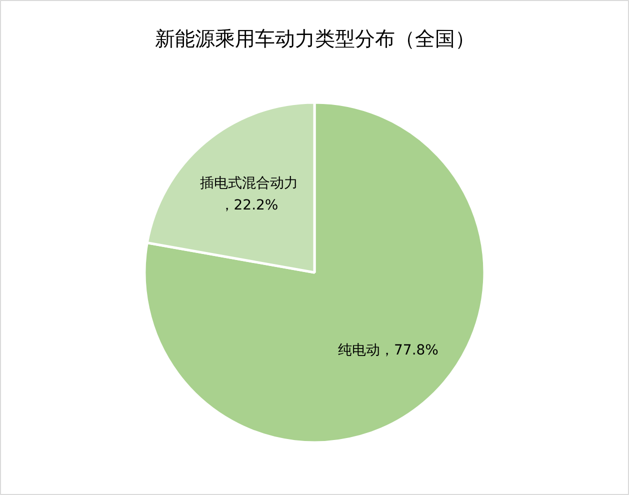  Describe the element at coordinates (315, 38) in the screenshot. I see `chart-title: 新能源乘用车动力类型分布（全国）` at that location.